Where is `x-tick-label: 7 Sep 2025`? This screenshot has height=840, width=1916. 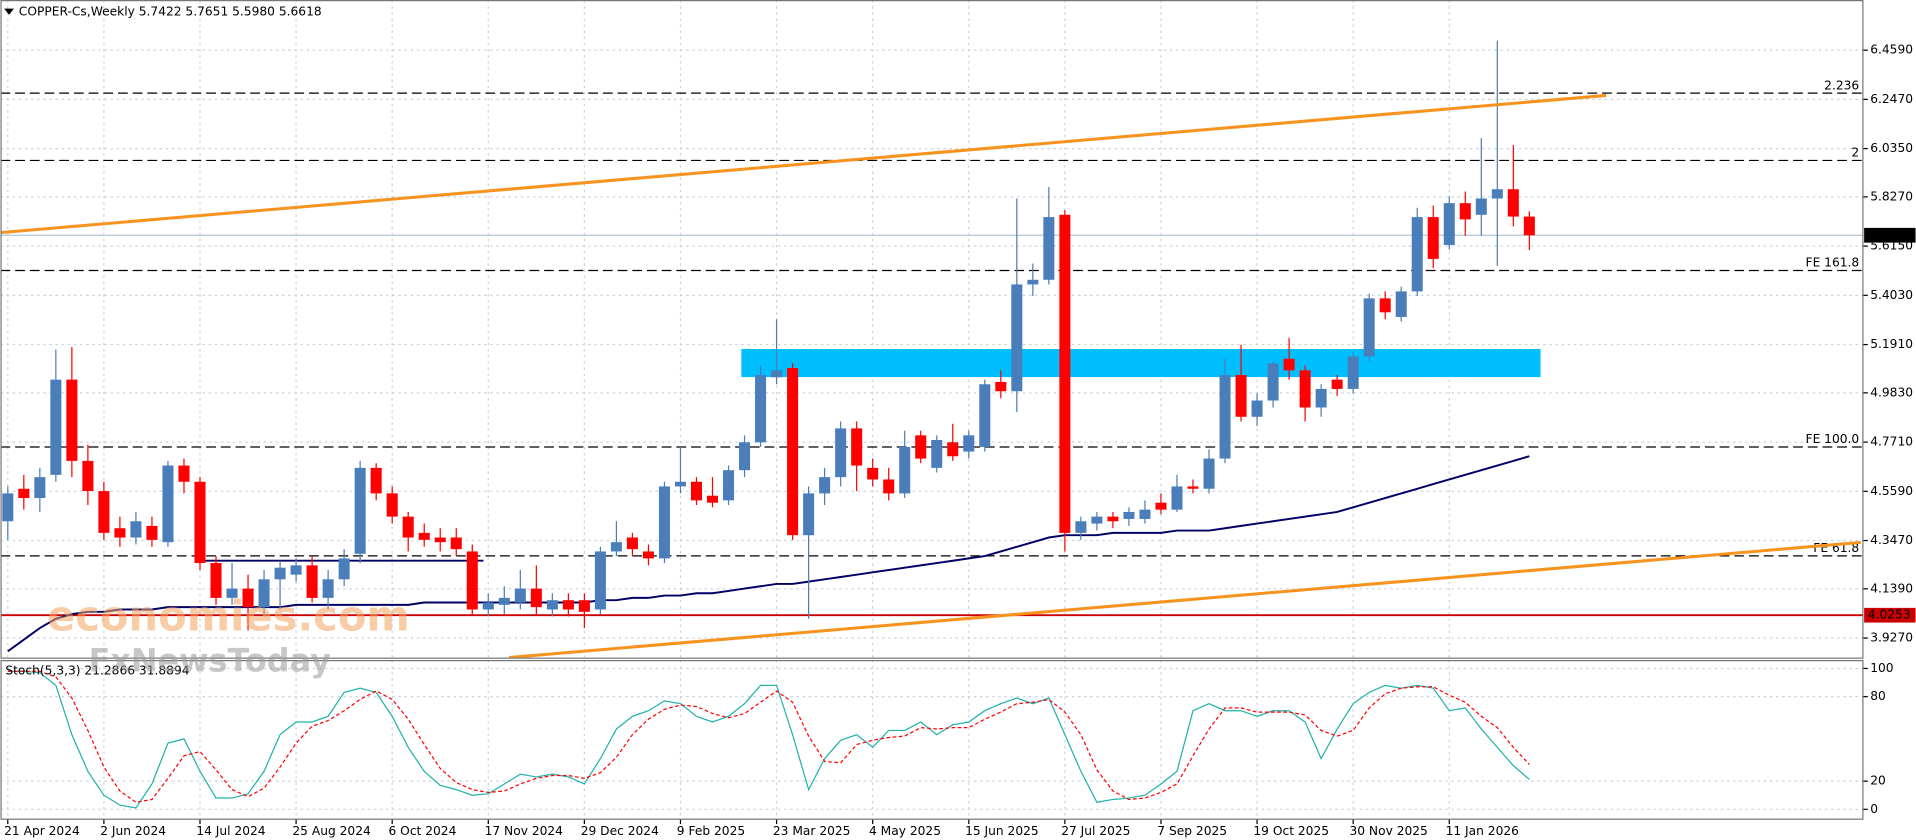
x-tick-label: 7 Sep 2025 is located at coordinates (1192, 831).